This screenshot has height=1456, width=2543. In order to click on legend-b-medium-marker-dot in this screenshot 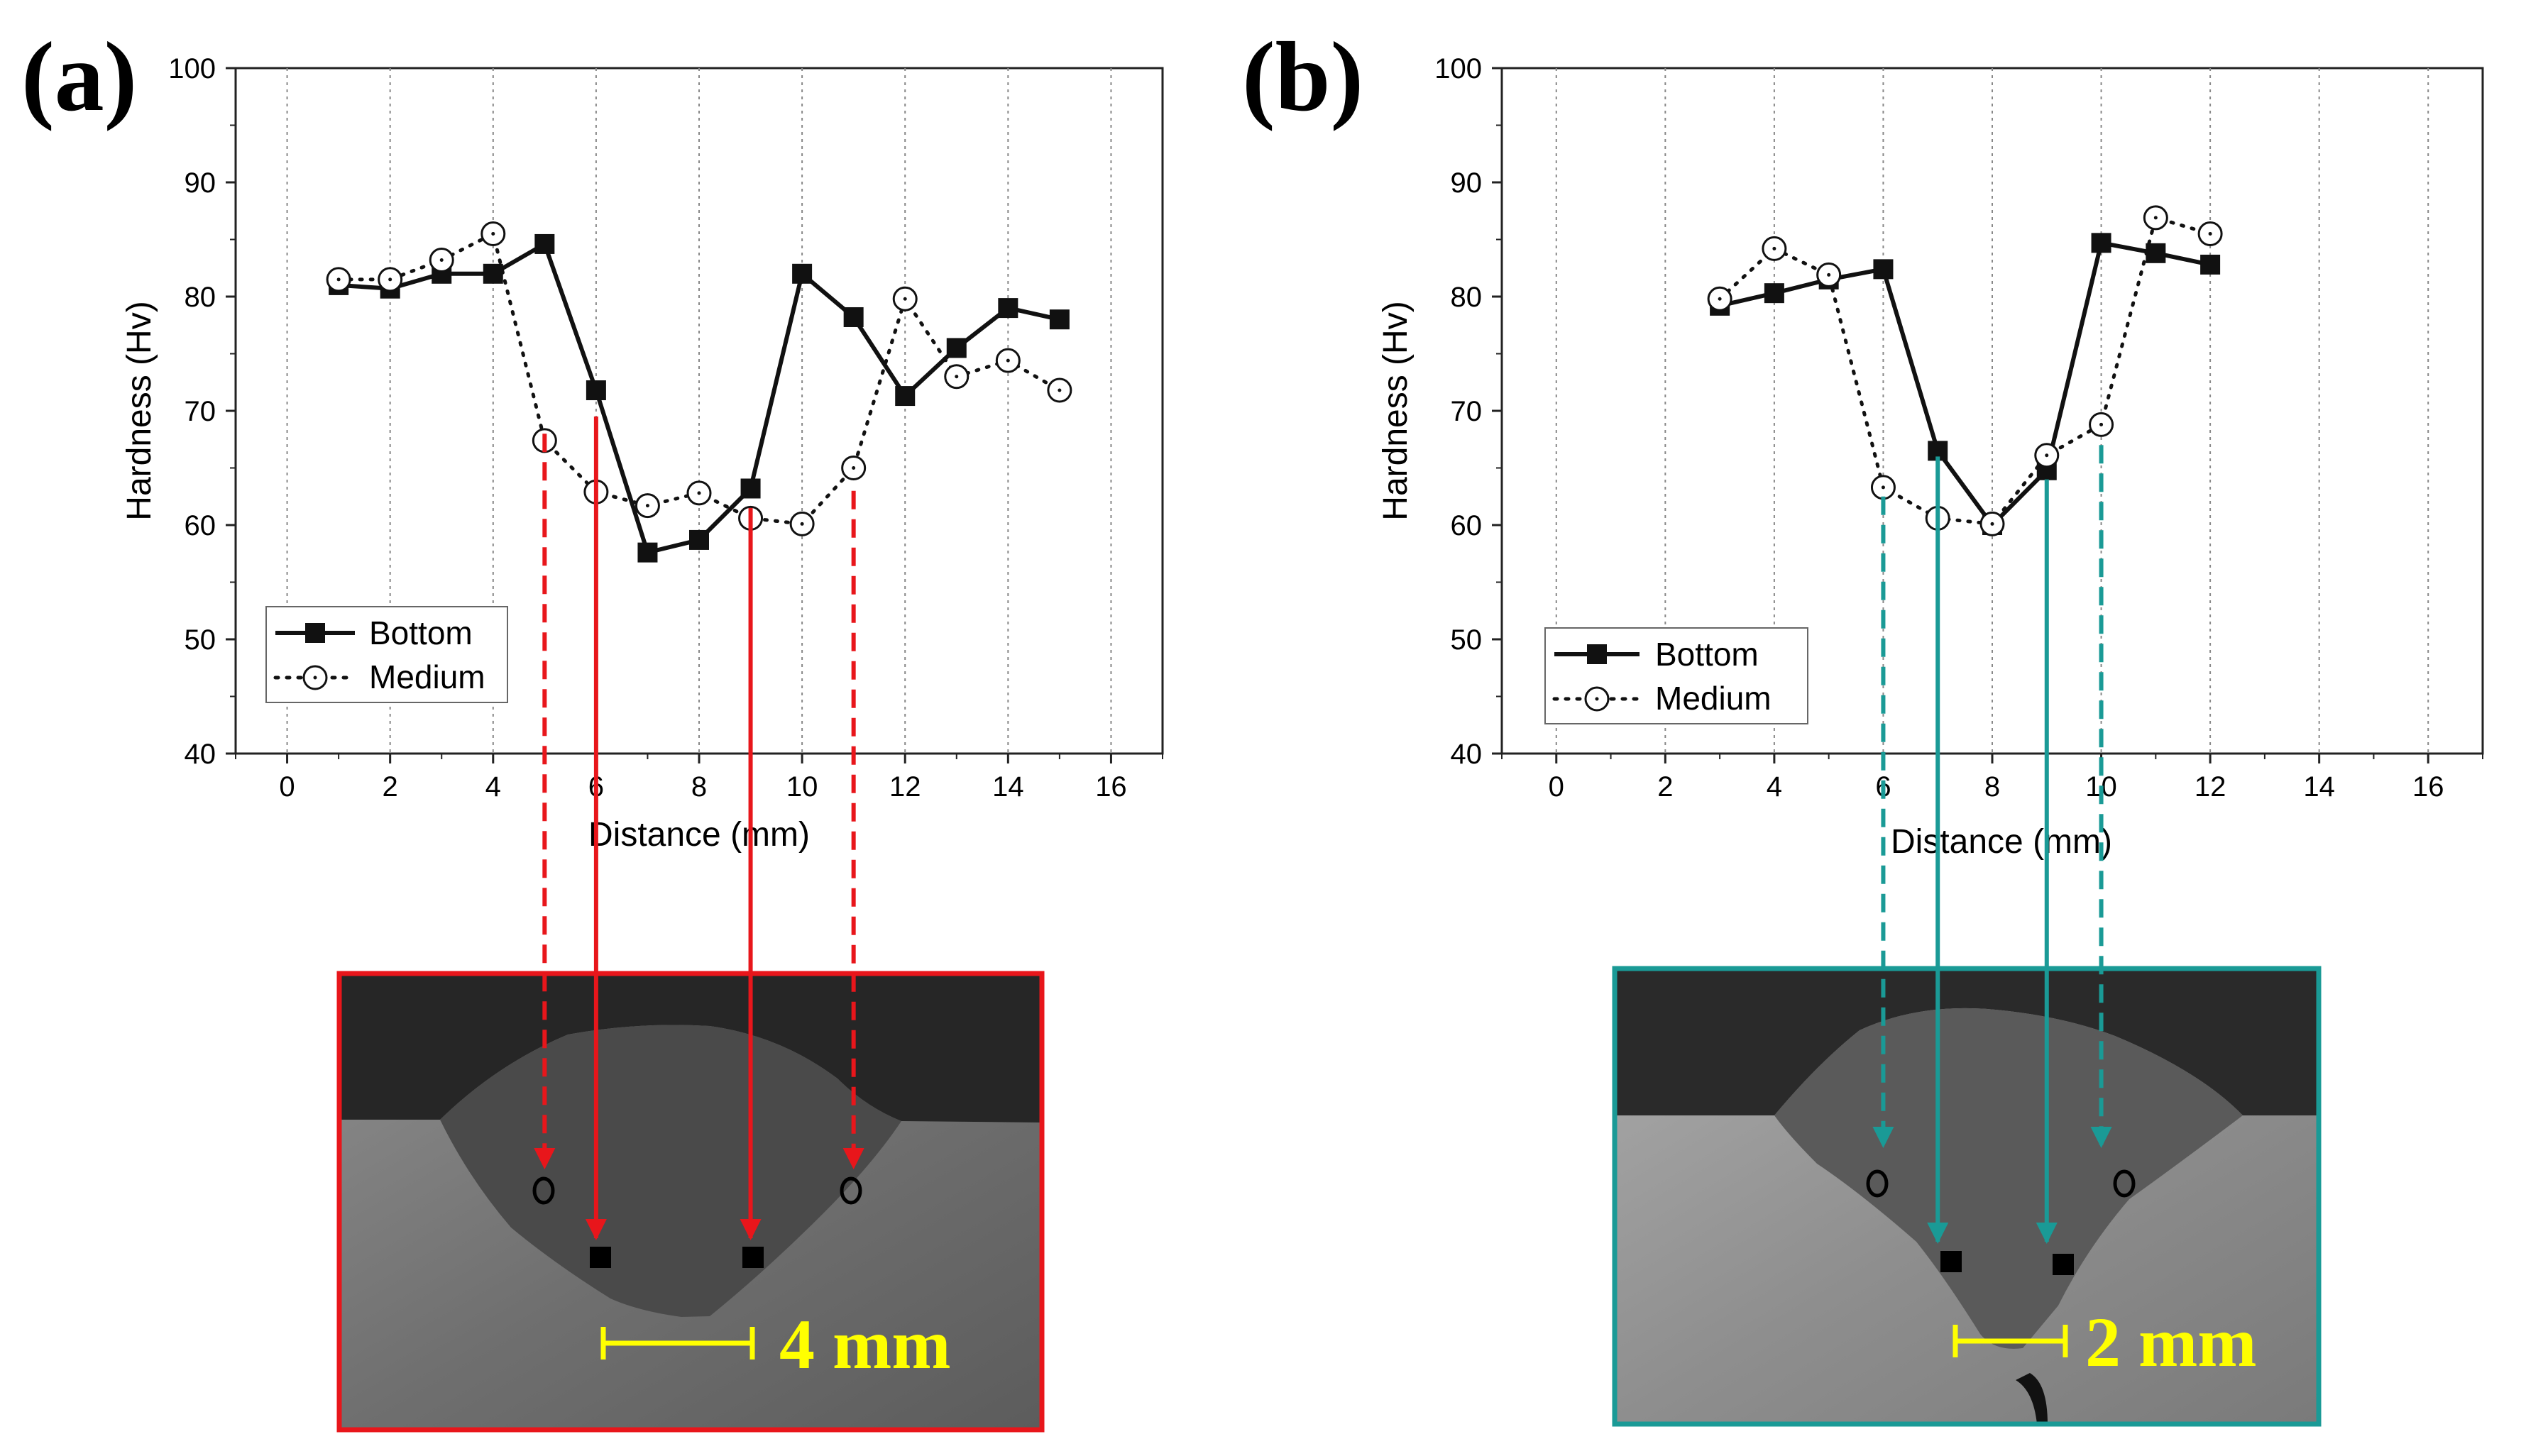, I will do `click(1597, 699)`.